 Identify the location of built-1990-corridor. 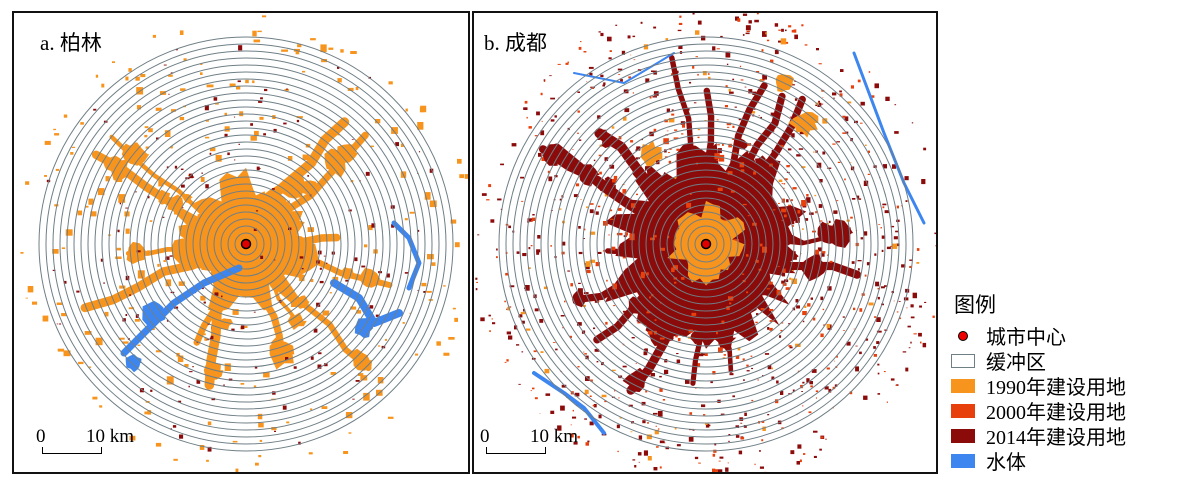
(136, 252).